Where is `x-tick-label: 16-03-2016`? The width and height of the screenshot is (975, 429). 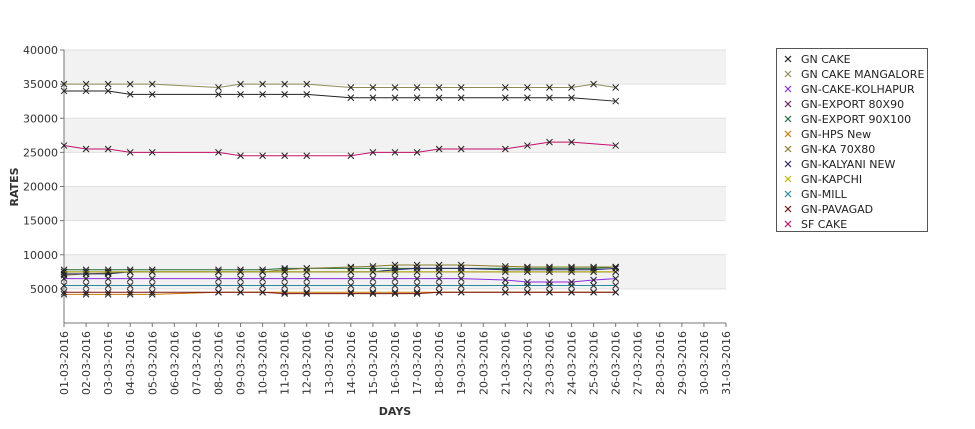
x-tick-label: 16-03-2016 is located at coordinates (395, 363).